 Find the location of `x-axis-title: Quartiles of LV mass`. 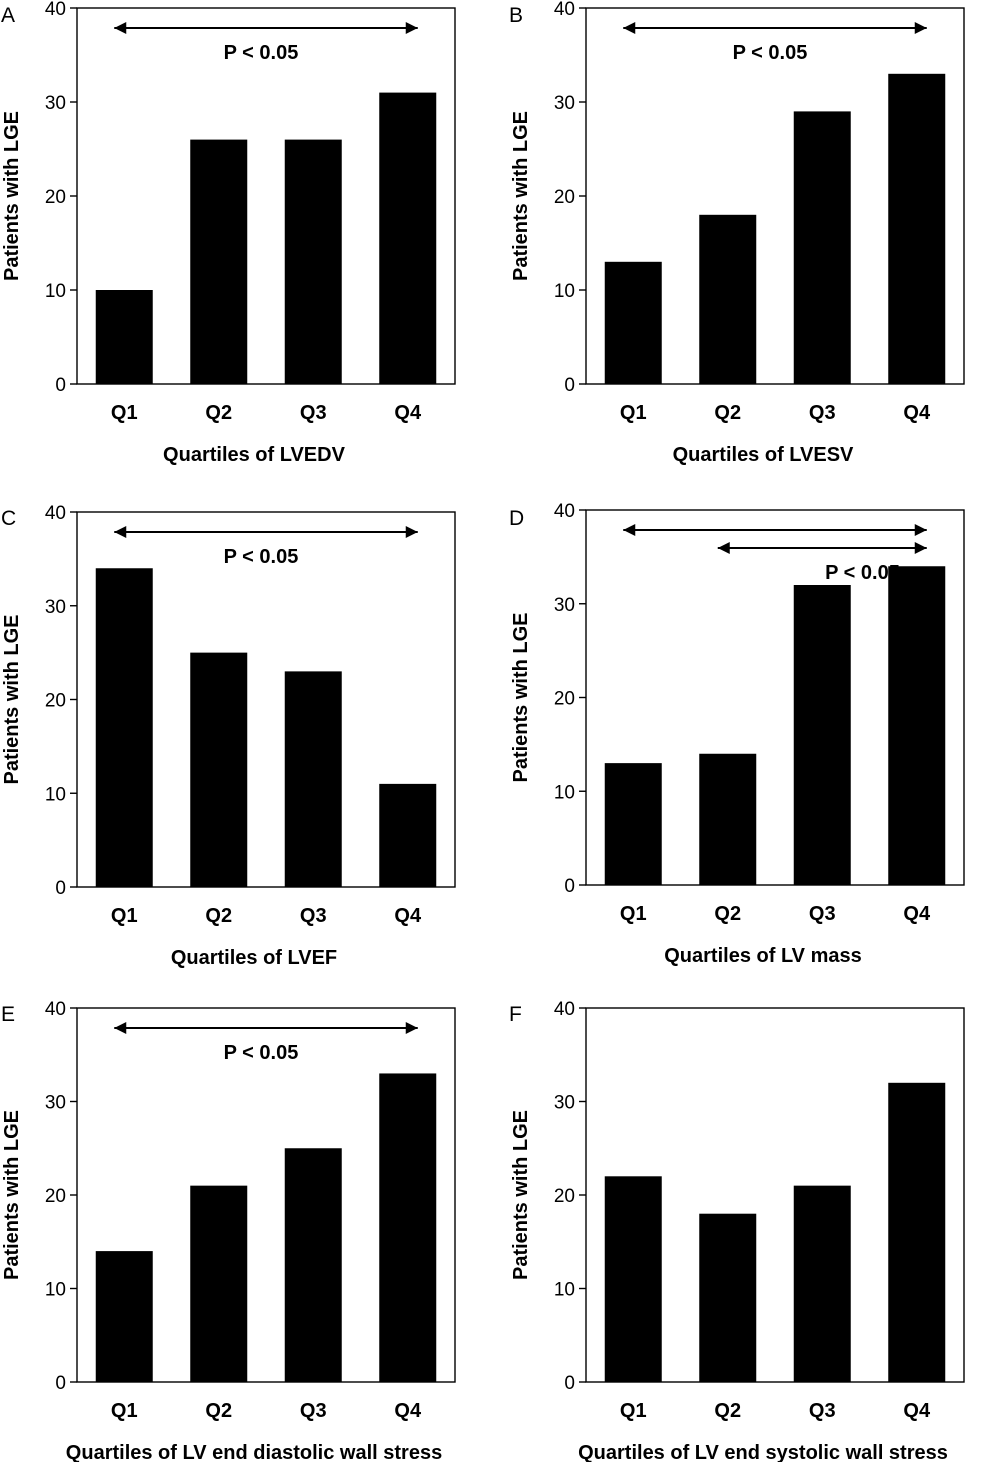

x-axis-title: Quartiles of LV mass is located at coordinates (762, 956).